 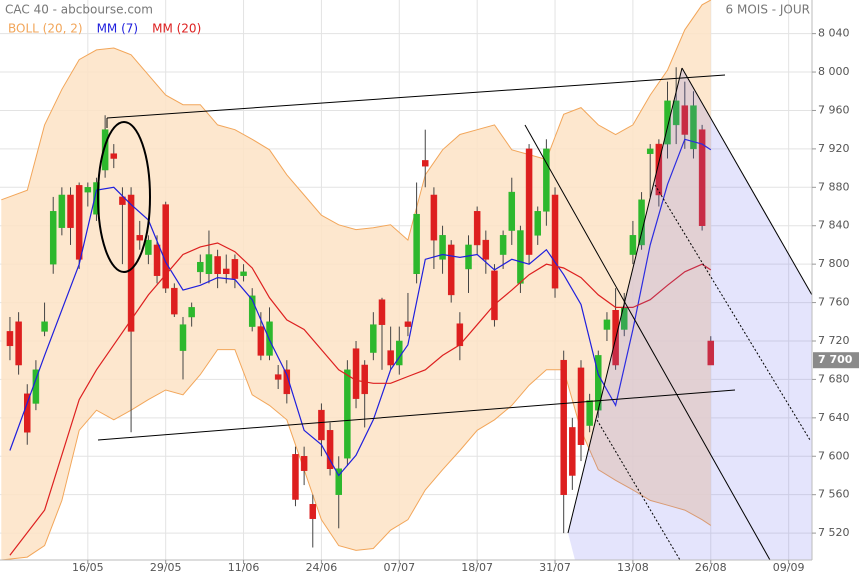 What do you see at coordinates (555, 567) in the screenshot?
I see `x-tick-label: 31/07` at bounding box center [555, 567].